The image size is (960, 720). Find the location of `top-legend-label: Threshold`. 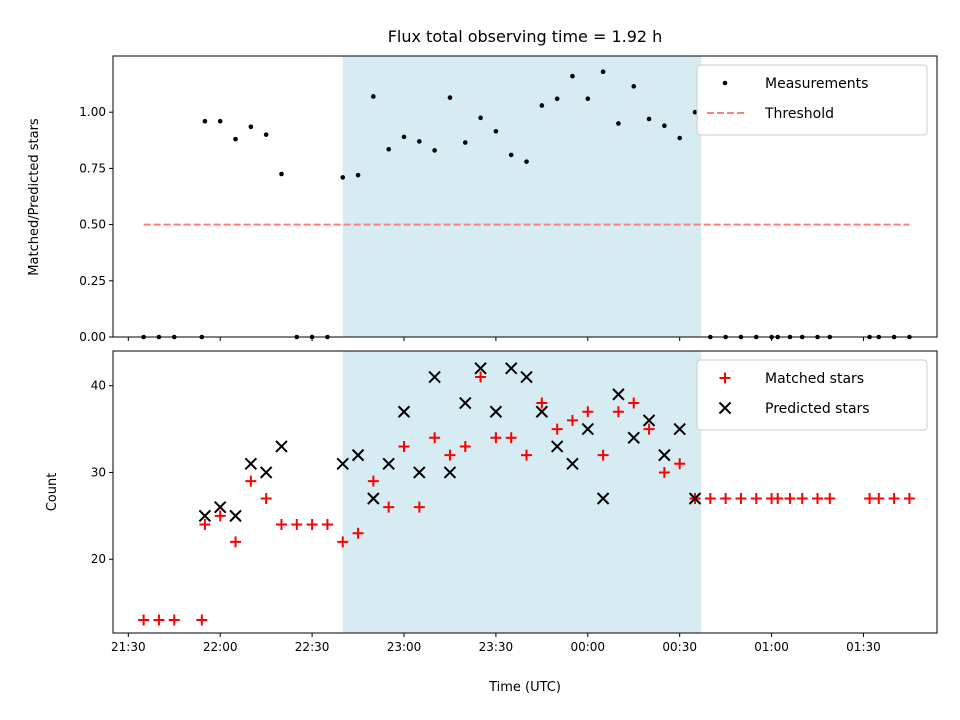

top-legend-label: Threshold is located at coordinates (799, 114).